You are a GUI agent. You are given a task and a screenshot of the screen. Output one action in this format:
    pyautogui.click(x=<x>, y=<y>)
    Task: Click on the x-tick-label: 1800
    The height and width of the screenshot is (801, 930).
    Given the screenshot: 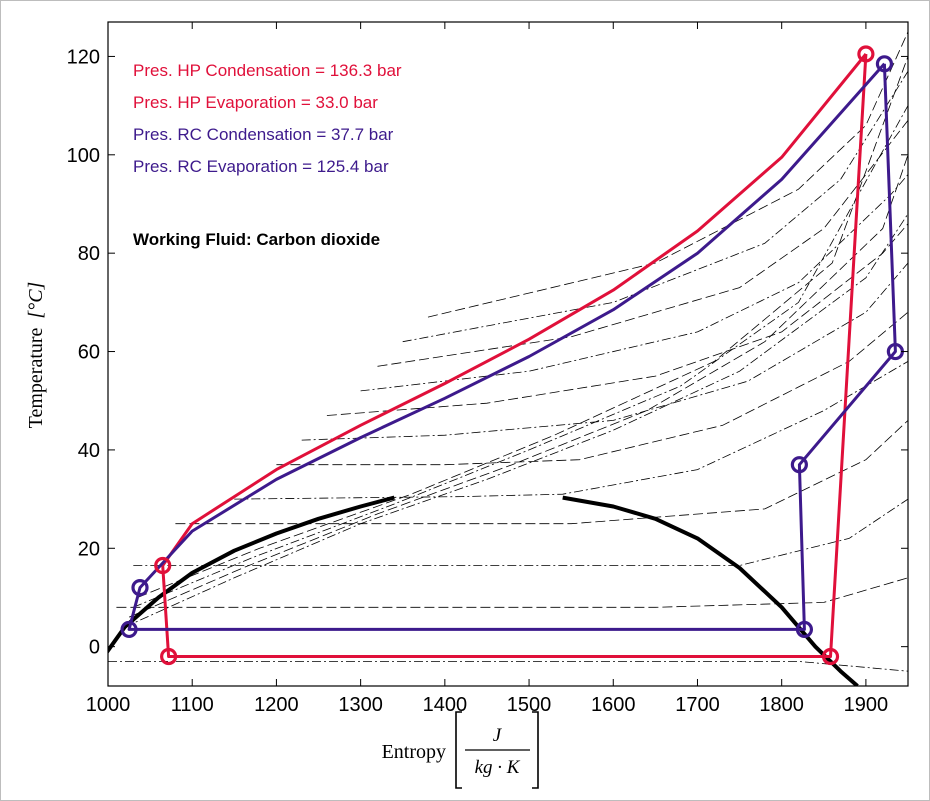 What is the action you would take?
    pyautogui.click(x=781, y=705)
    